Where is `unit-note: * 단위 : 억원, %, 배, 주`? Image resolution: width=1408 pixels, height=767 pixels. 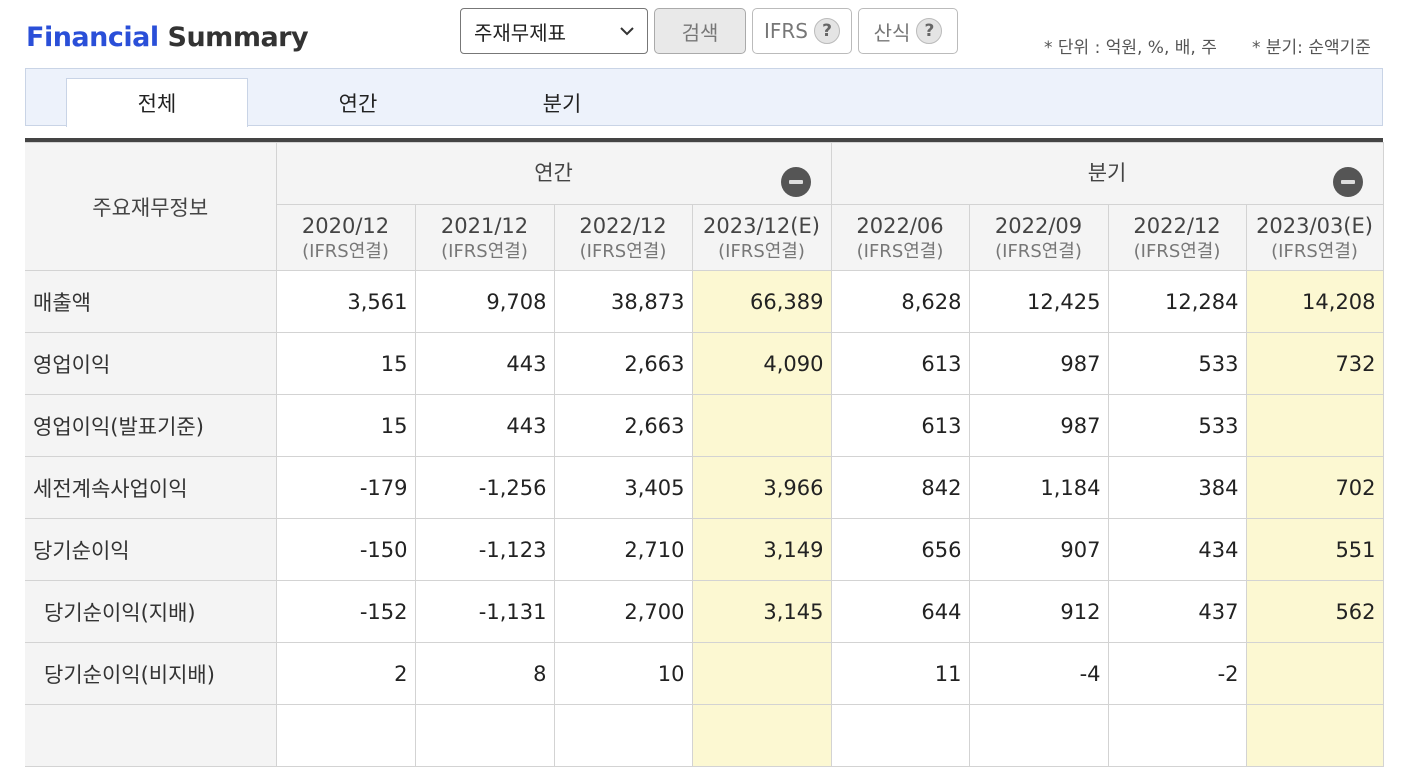
unit-note: * 단위 : 억원, %, 배, 주 is located at coordinates (1130, 48).